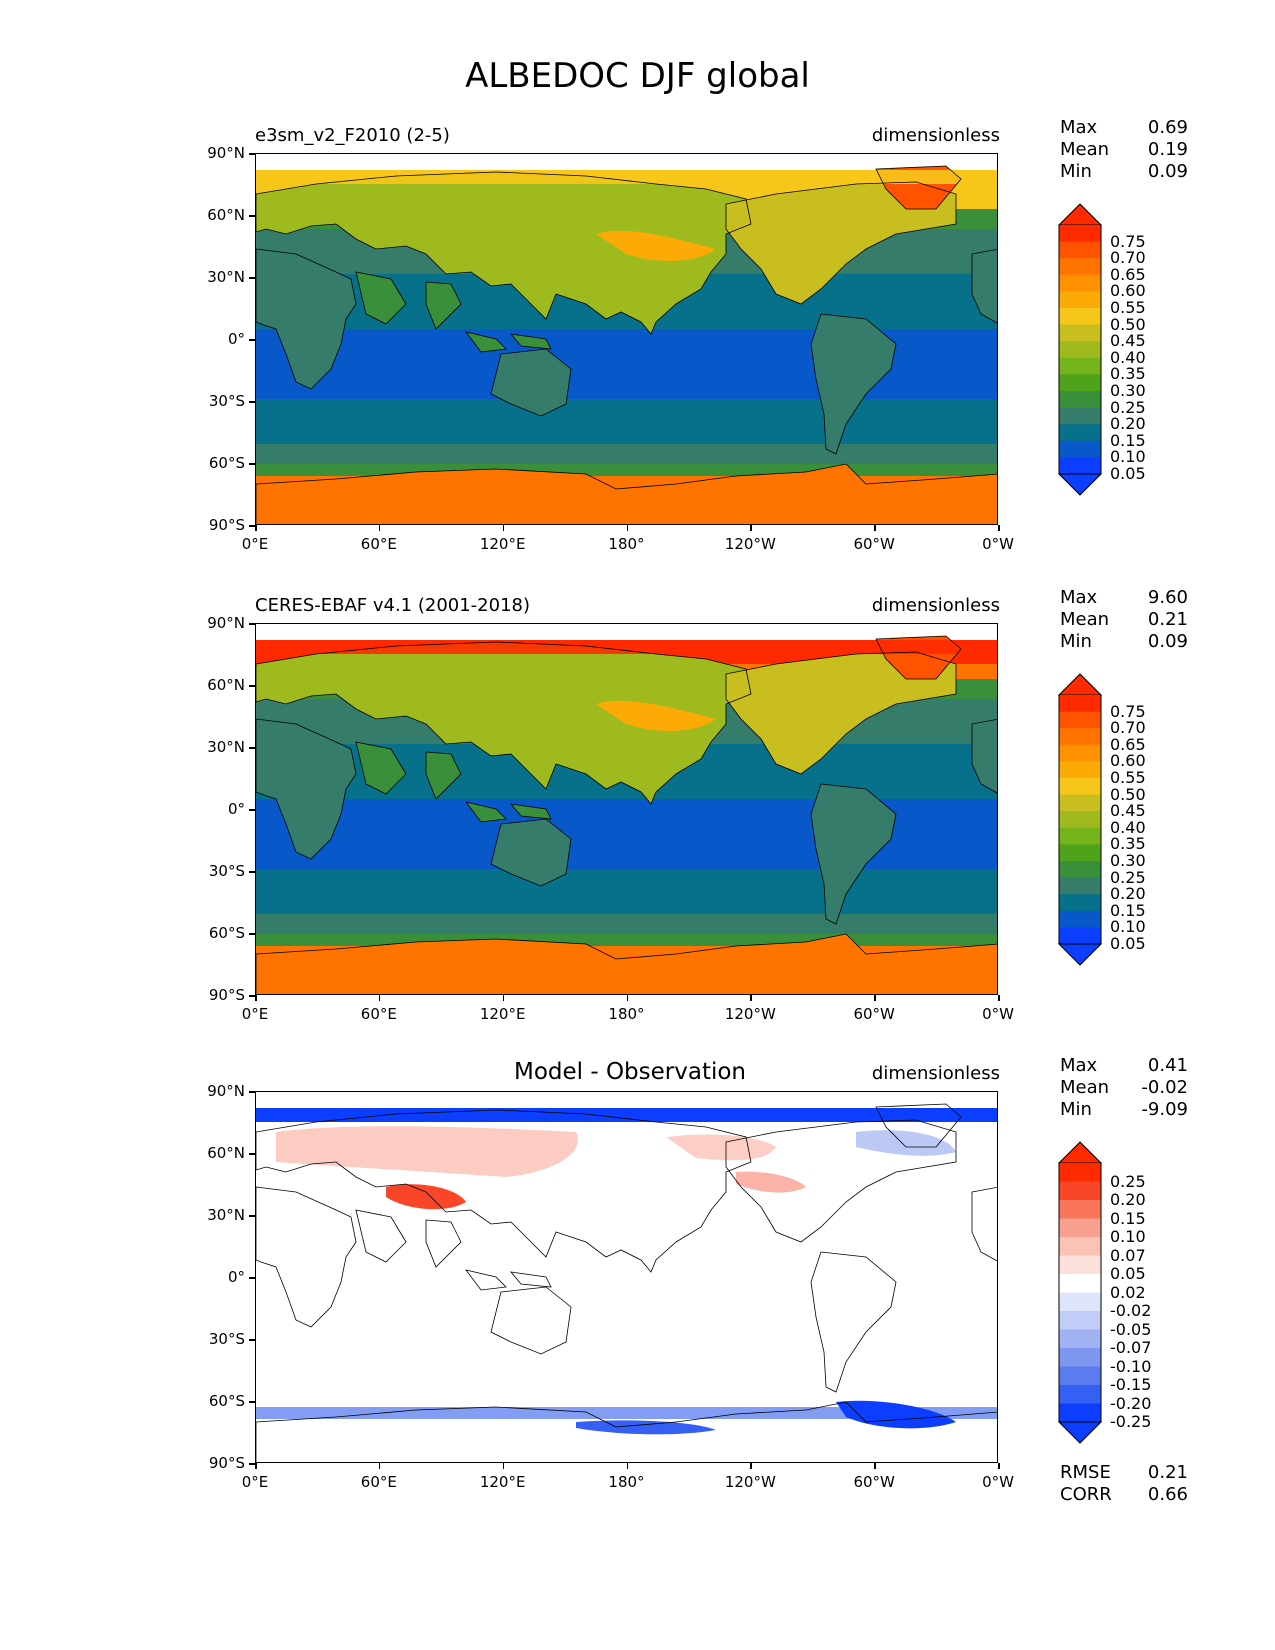  Describe the element at coordinates (1076, 171) in the screenshot. I see `stat-name: Min` at that location.